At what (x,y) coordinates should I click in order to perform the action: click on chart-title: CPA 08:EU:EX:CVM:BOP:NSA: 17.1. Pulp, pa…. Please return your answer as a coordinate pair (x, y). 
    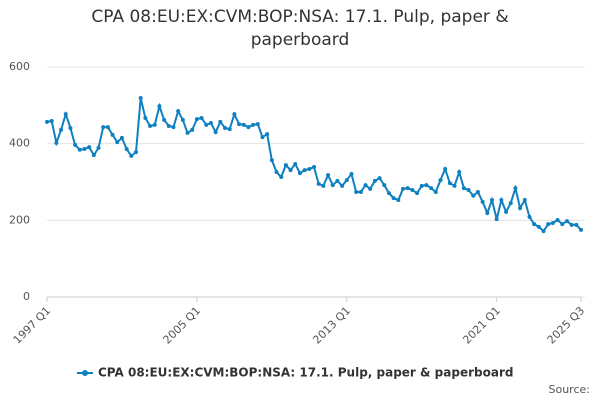
    Looking at the image, I should click on (300, 28).